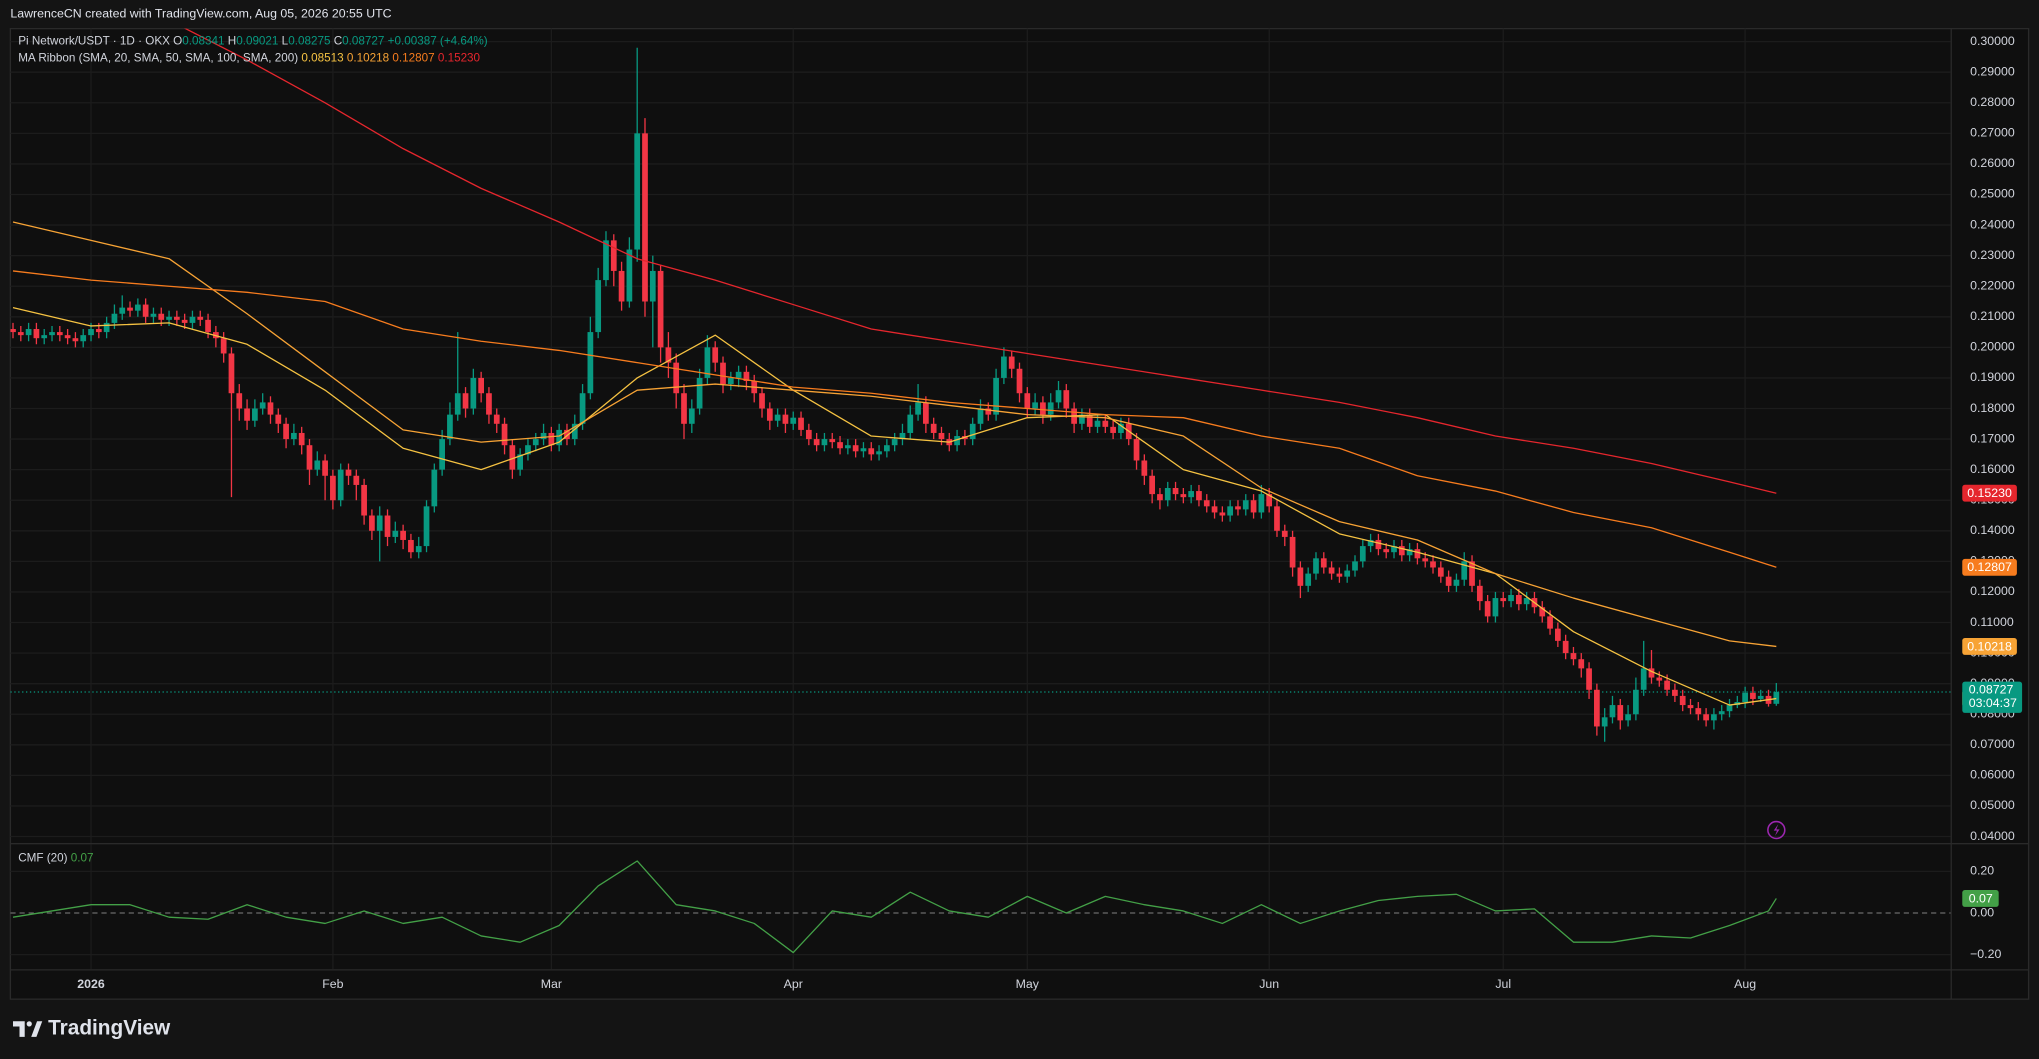 The height and width of the screenshot is (1059, 2039). Describe the element at coordinates (1503, 984) in the screenshot. I see `x-tick-label: Jul` at that location.